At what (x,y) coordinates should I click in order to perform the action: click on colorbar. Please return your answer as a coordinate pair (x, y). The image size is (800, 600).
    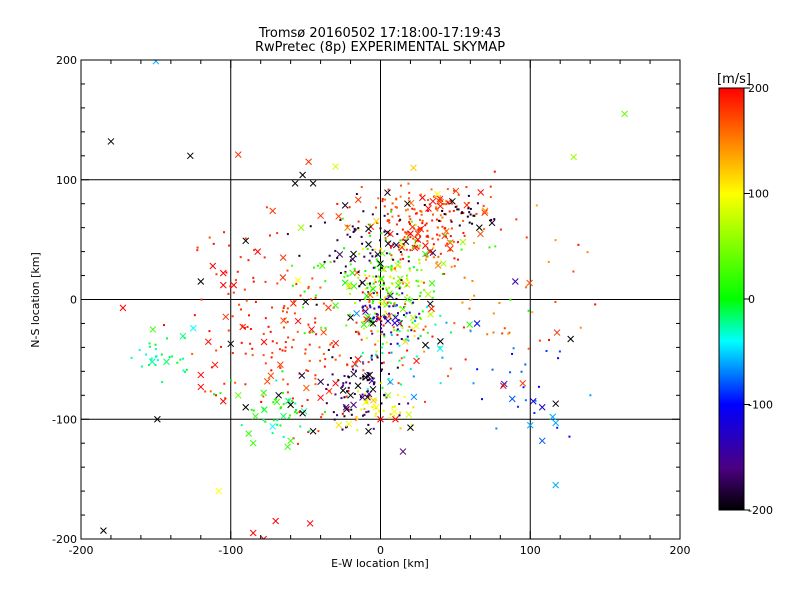
    Looking at the image, I should click on (731, 299).